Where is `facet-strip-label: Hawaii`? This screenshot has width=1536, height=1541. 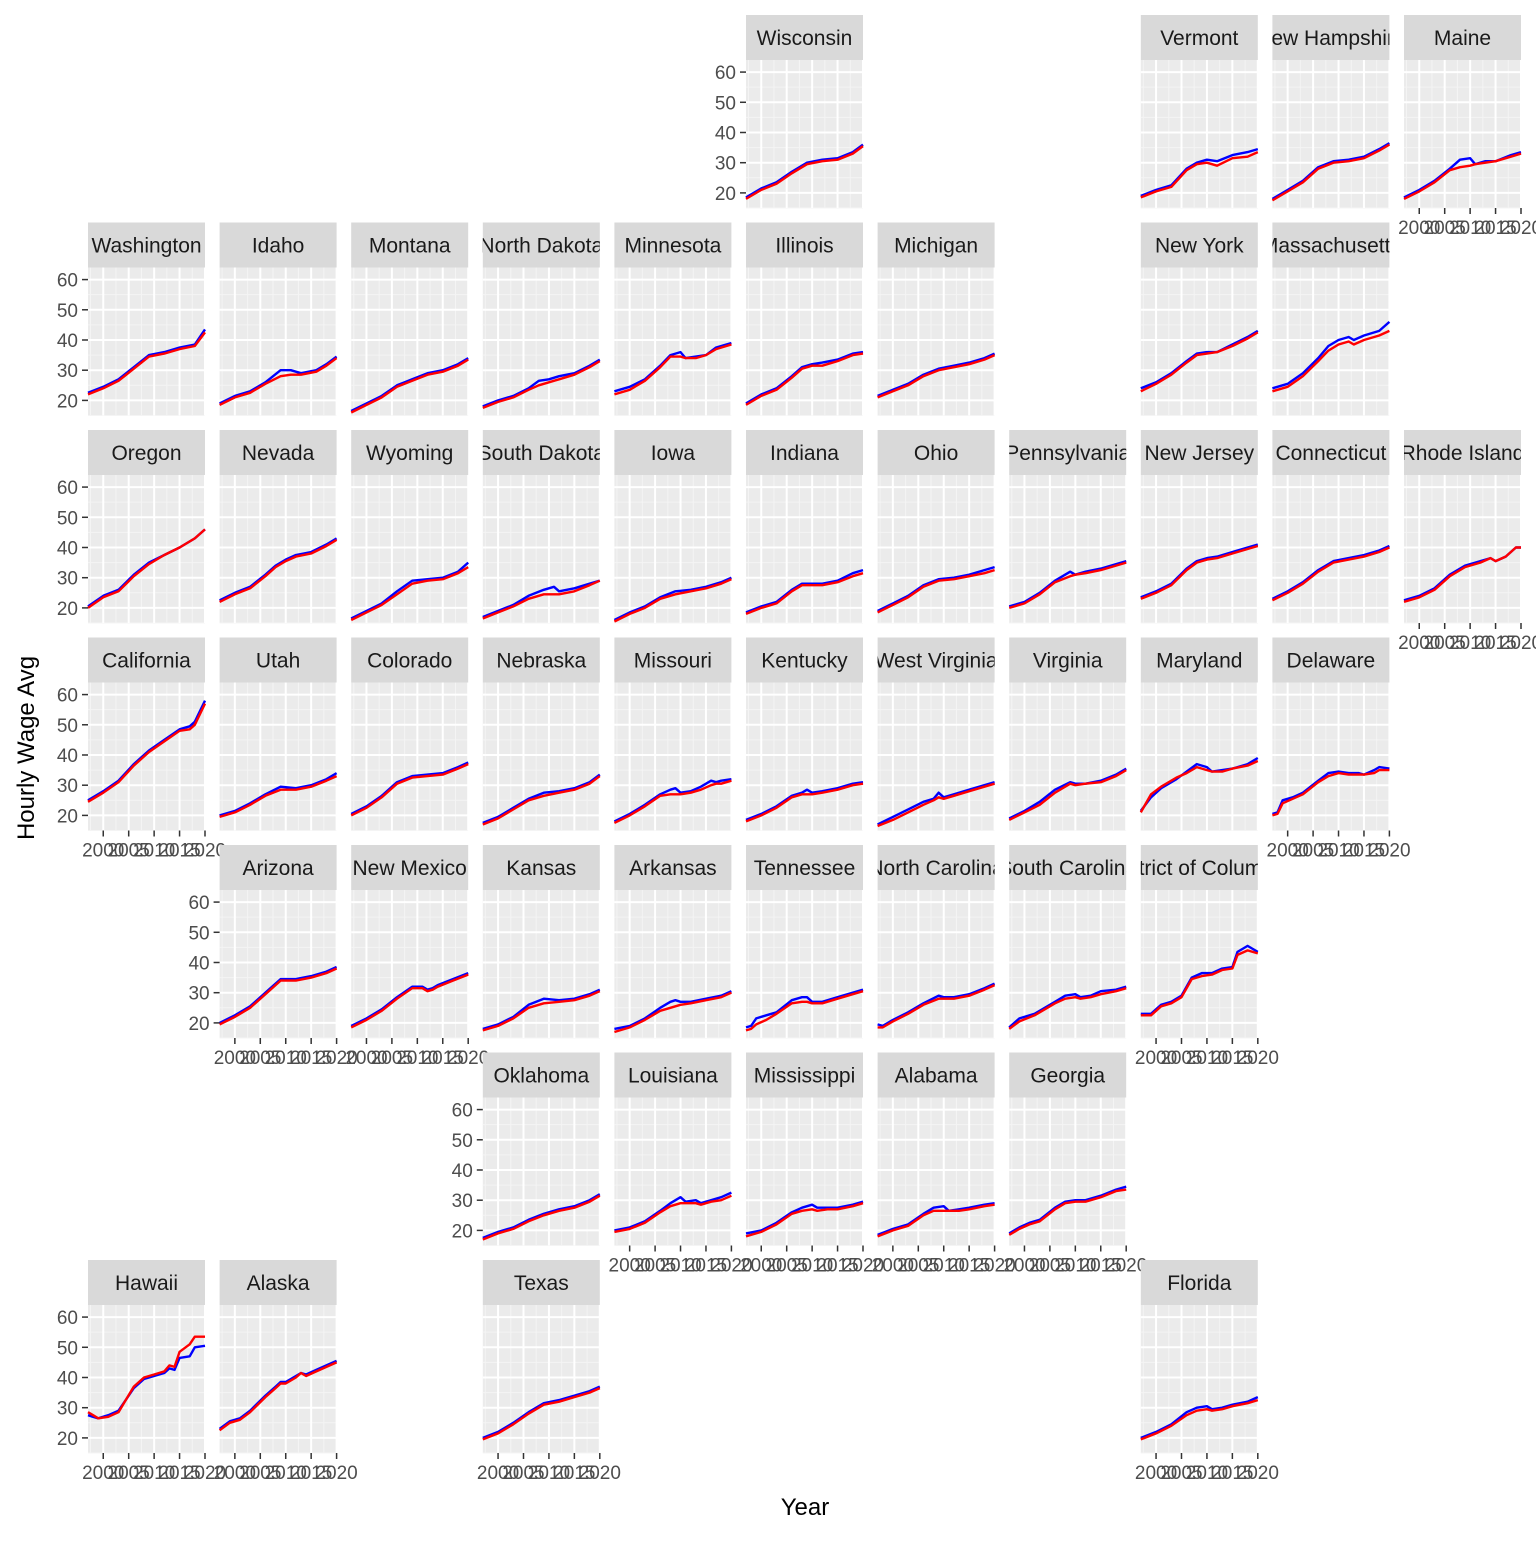 facet-strip-label: Hawaii is located at coordinates (146, 1283).